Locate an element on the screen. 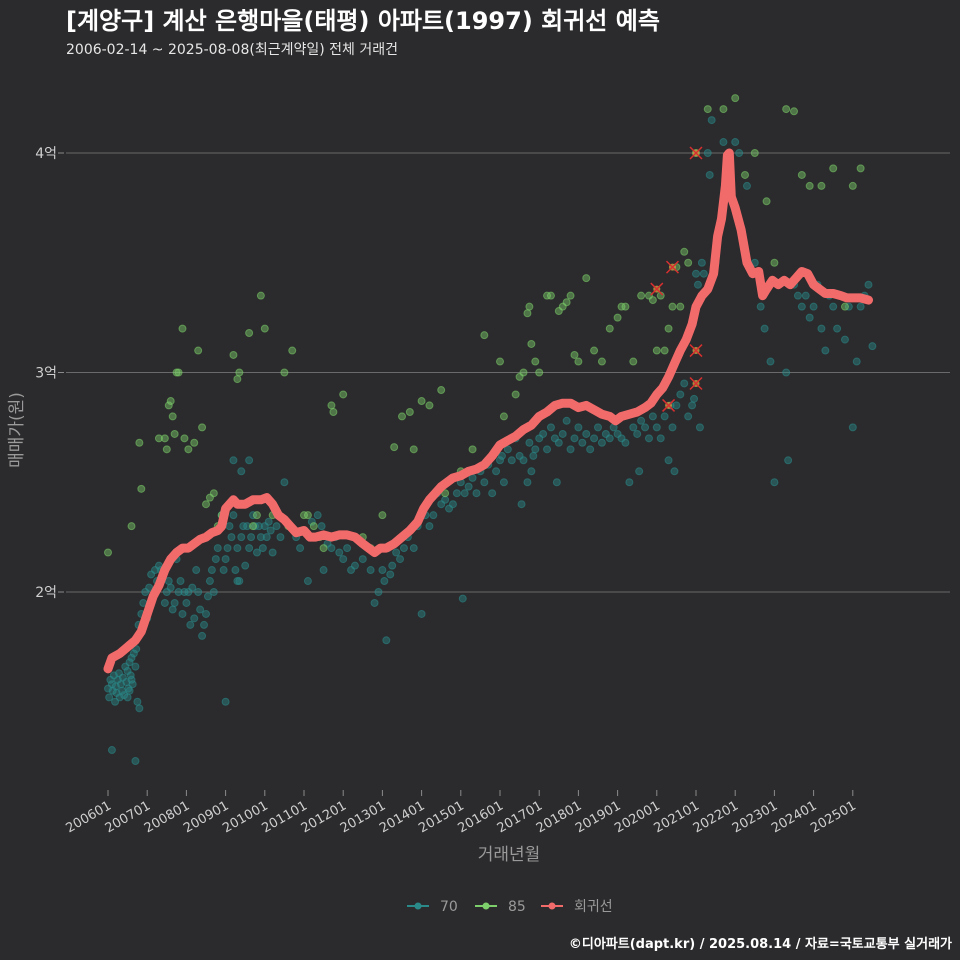  chart-subtitle: 2006-02-14 ~ 2025-08-08(최근계약일) 전체 거래건 is located at coordinates (232, 50).